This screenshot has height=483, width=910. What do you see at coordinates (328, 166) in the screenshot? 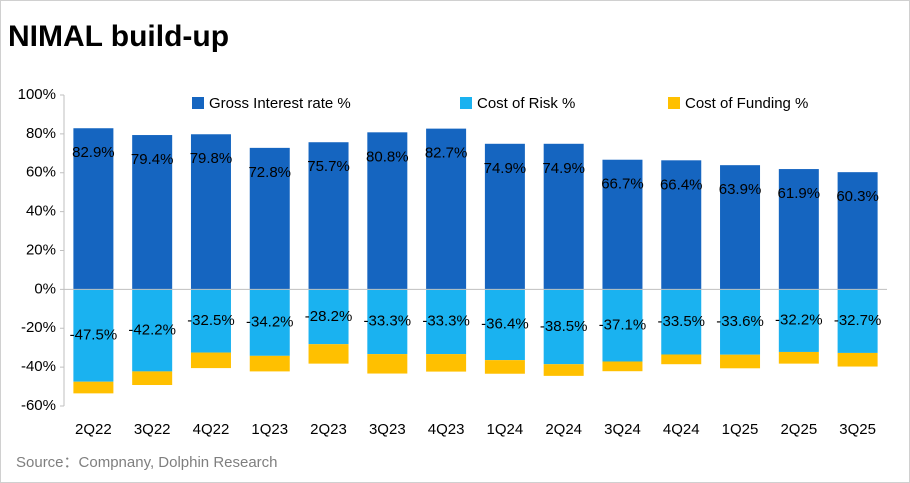
I see `value-label: 75.7%` at bounding box center [328, 166].